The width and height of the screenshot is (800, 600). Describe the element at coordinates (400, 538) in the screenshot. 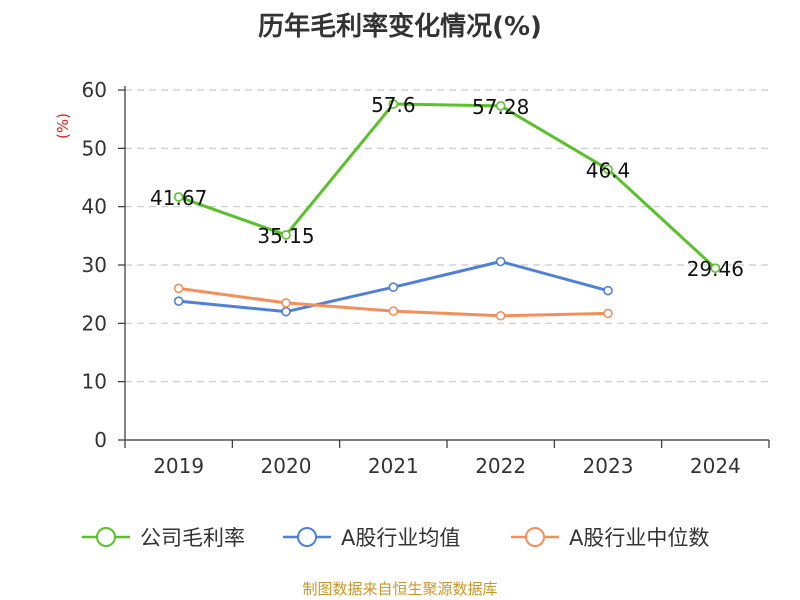

I see `legend-label: A股行业均值` at that location.